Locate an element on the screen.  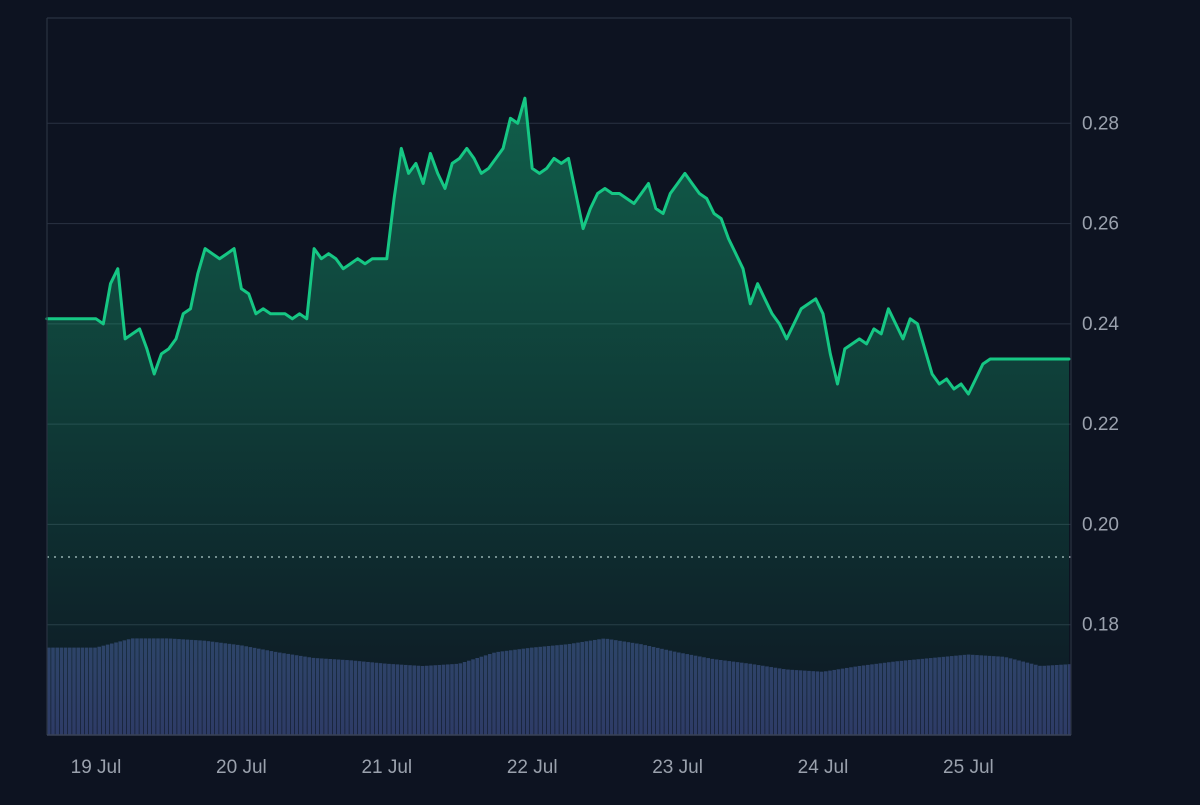
x-tick-label: 21 Jul is located at coordinates (386, 767).